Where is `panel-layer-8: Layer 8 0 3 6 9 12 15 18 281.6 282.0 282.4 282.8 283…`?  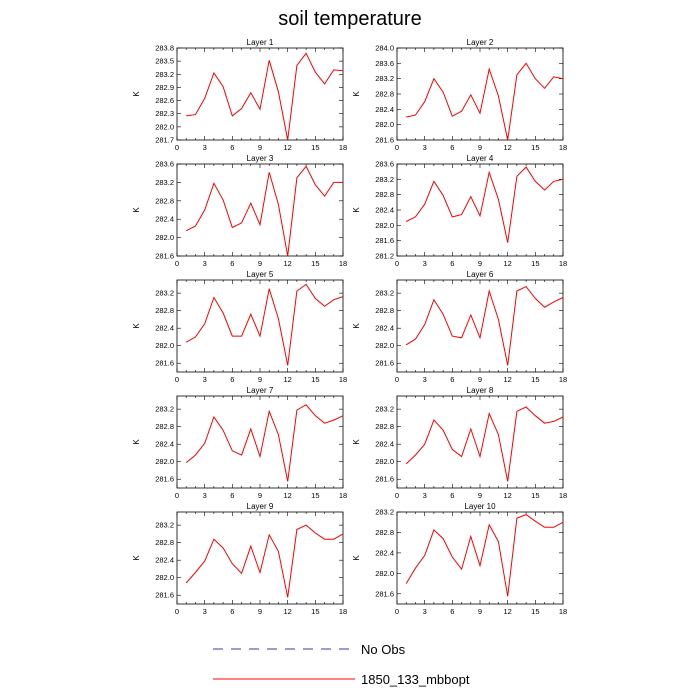 panel-layer-8: Layer 8 0 3 6 9 12 15 18 281.6 282.0 282.4 282.8 283… is located at coordinates (459, 443).